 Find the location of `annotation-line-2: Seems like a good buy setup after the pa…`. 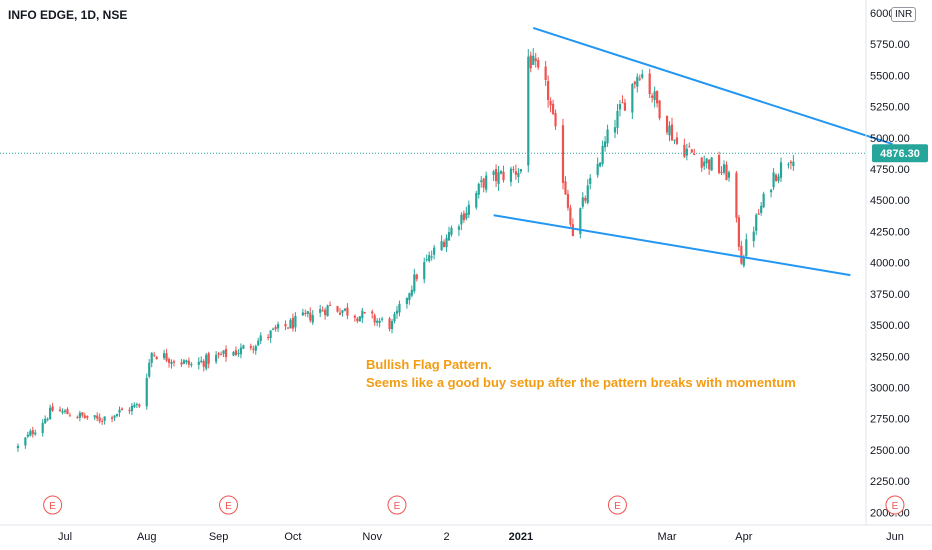

annotation-line-2: Seems like a good buy setup after the pa… is located at coordinates (581, 382).